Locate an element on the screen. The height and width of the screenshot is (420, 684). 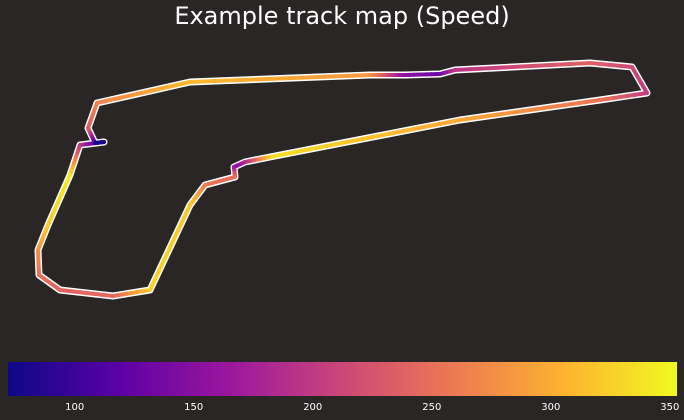
colorbar-tick-label: 200 is located at coordinates (313, 407).